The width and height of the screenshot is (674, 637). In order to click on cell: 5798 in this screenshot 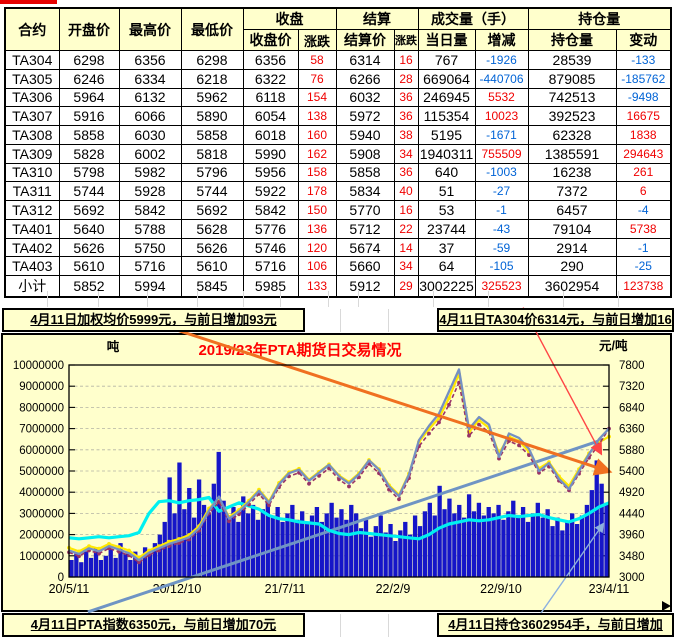, I will do `click(89, 172)`.